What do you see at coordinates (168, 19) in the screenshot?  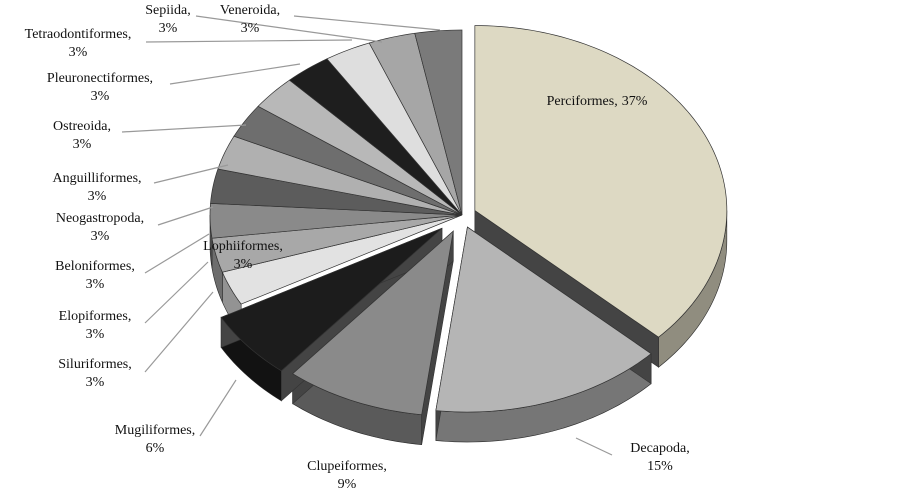 I see `data-label: Sepiida, 3%` at bounding box center [168, 19].